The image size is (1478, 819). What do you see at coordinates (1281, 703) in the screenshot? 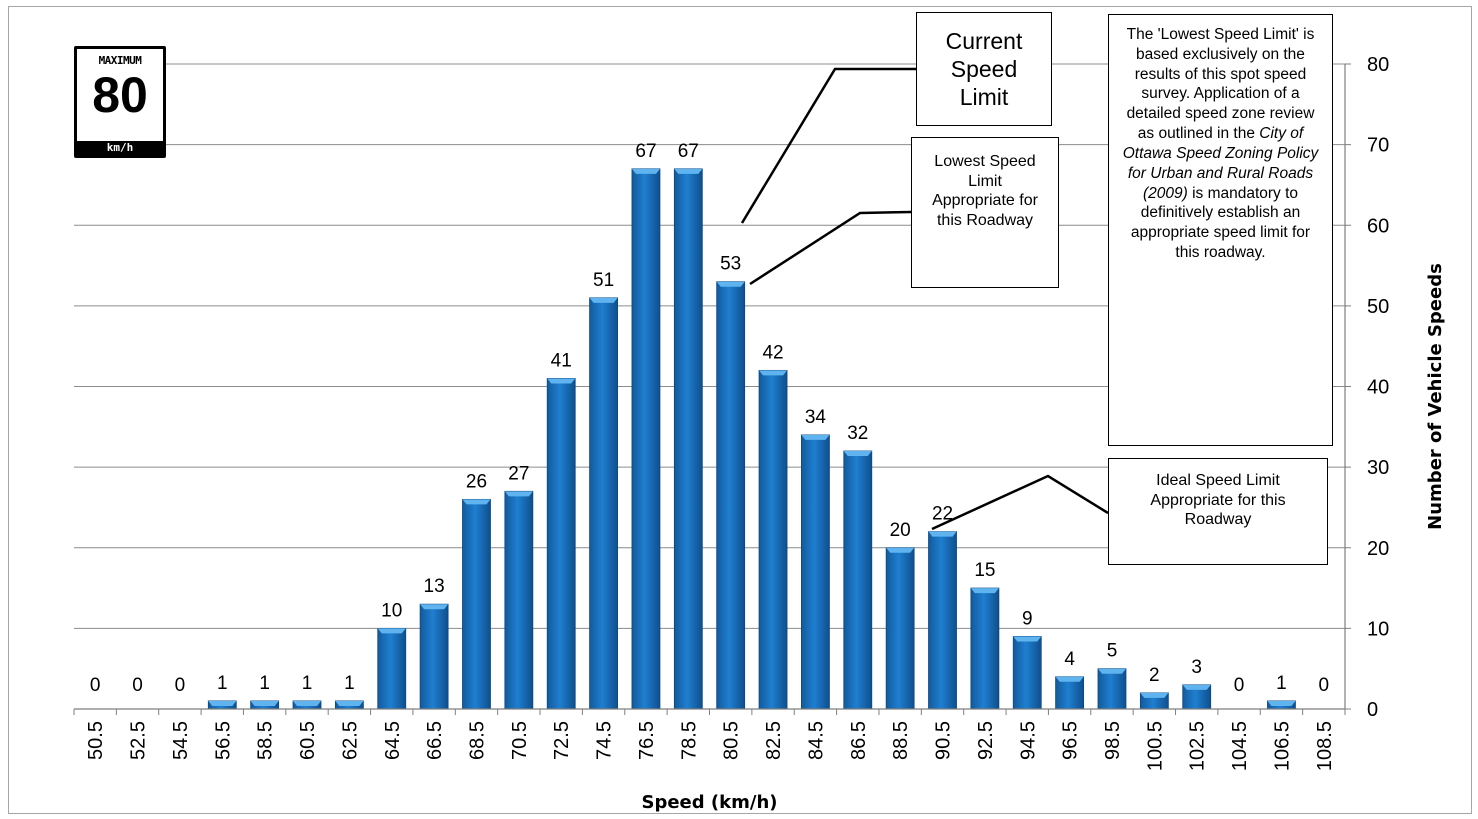
I see `bar-top-106.5` at bounding box center [1281, 703].